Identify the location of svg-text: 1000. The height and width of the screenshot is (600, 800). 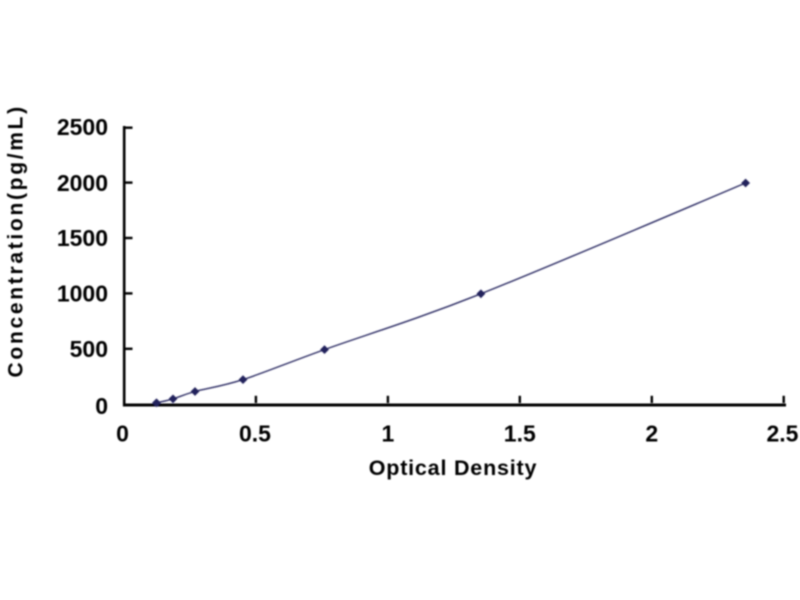
(82, 293).